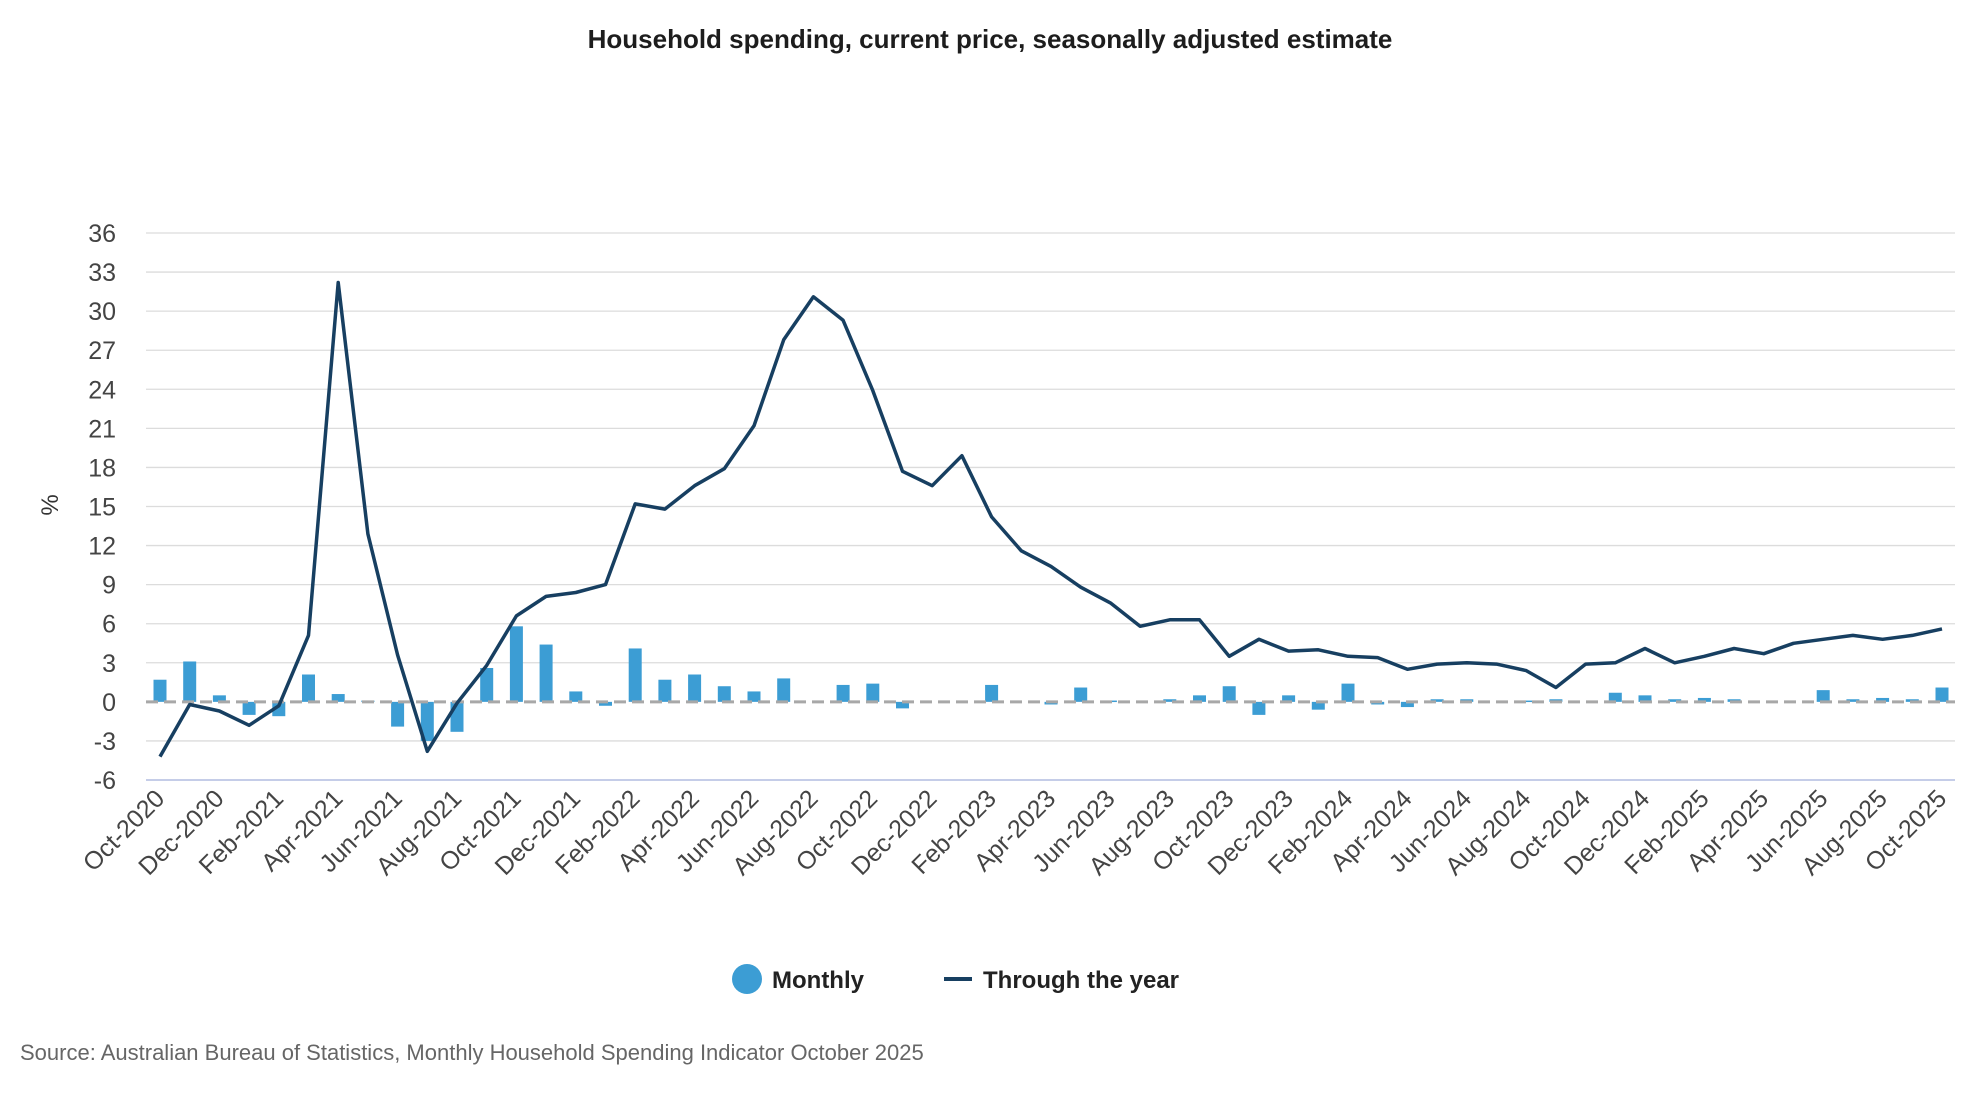 This screenshot has width=1980, height=1100. I want to click on y-tick-label: 30, so click(102, 312).